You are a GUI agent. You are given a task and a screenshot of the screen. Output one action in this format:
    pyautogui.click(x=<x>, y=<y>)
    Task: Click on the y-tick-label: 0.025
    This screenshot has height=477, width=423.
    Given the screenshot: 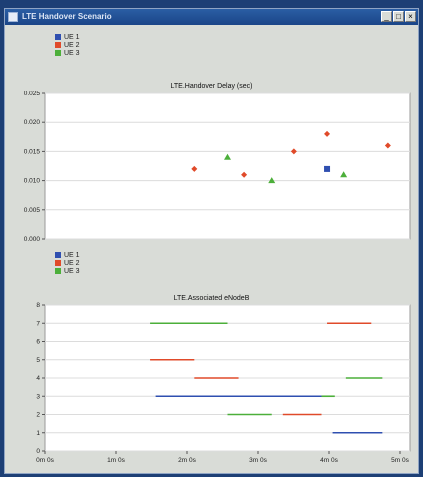 What is the action you would take?
    pyautogui.click(x=32, y=94)
    